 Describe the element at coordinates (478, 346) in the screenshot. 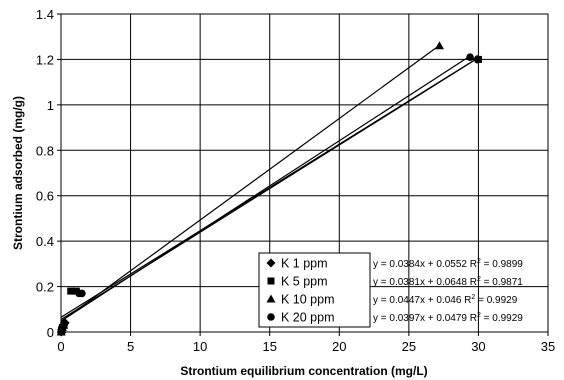

I see `x-tick-label: 30` at that location.